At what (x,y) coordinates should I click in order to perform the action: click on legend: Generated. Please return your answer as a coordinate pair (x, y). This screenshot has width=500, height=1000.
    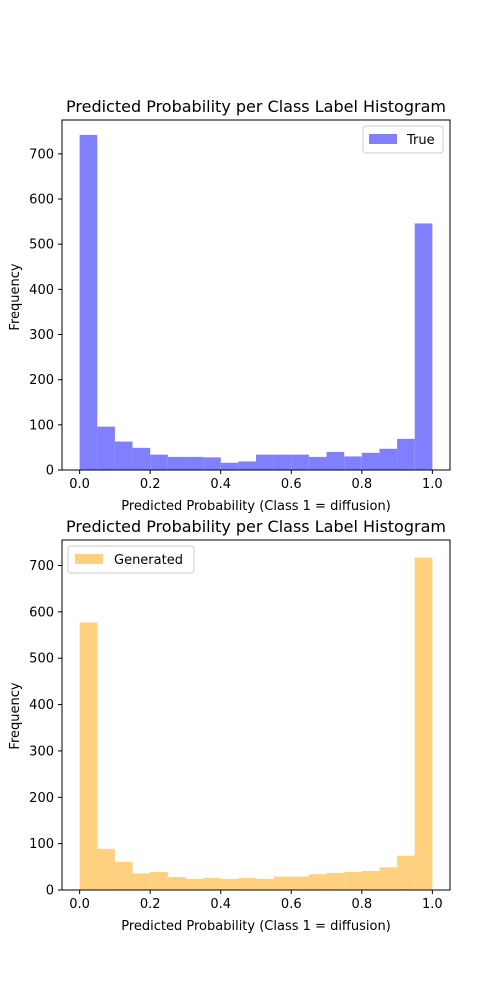
    Looking at the image, I should click on (131, 559).